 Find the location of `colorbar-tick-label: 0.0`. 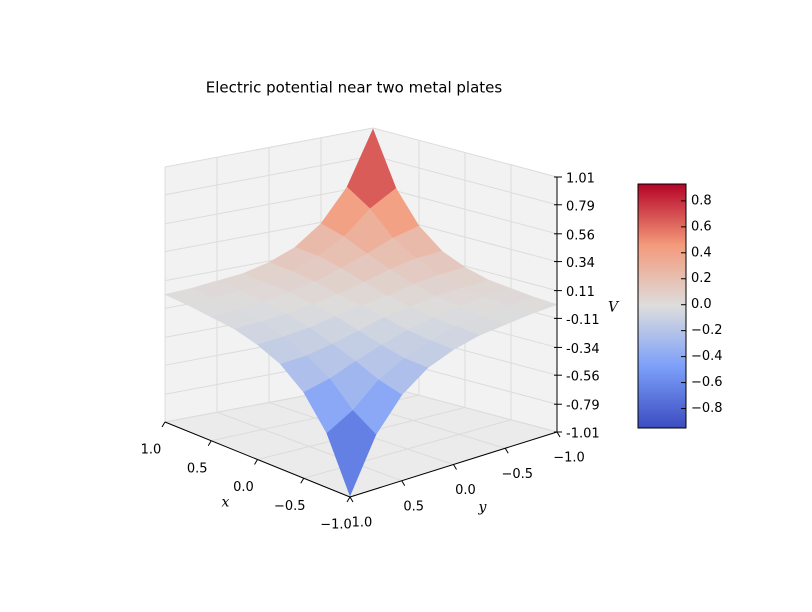

colorbar-tick-label: 0.0 is located at coordinates (701, 304).